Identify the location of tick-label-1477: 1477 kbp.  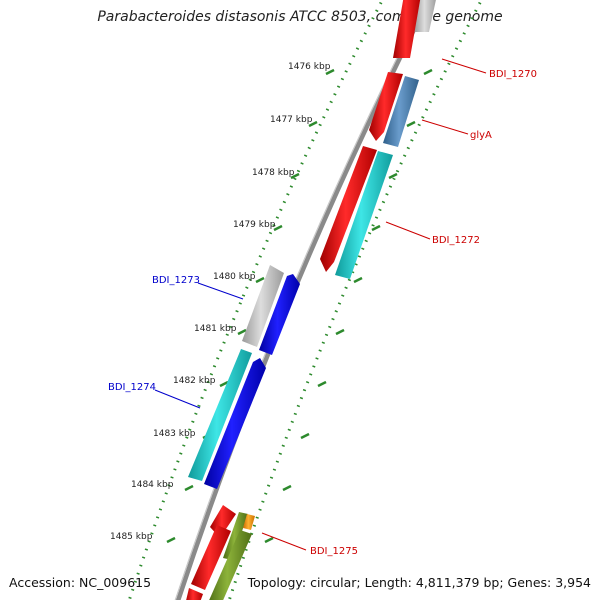
(291, 120).